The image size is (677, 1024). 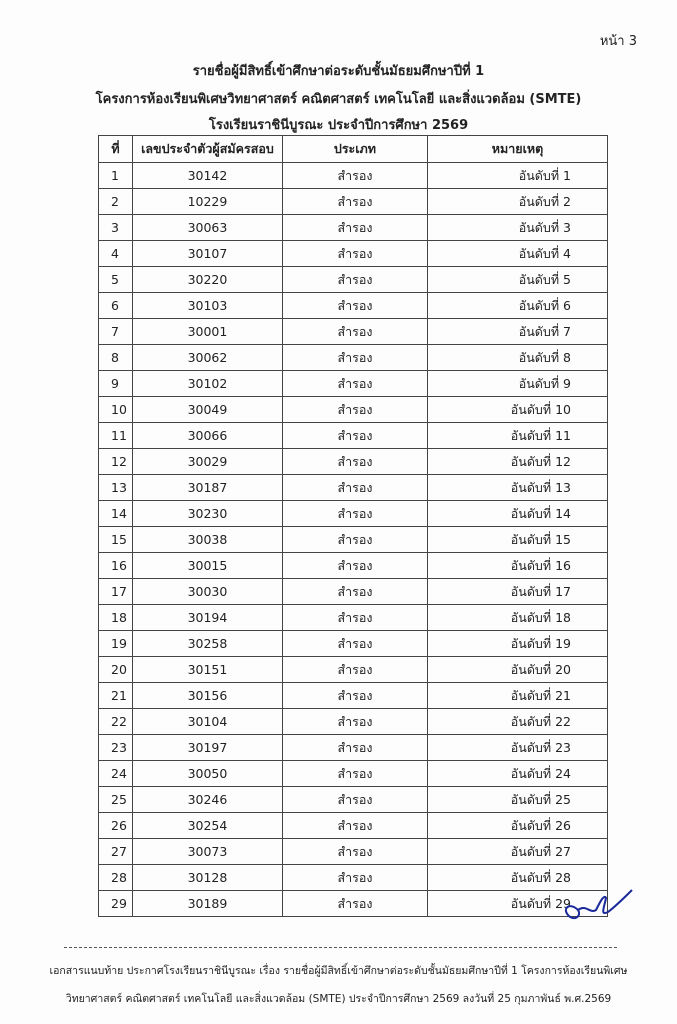 I want to click on table-row: 15 30038 สำรอง อันดับที่ 15, so click(x=353, y=539).